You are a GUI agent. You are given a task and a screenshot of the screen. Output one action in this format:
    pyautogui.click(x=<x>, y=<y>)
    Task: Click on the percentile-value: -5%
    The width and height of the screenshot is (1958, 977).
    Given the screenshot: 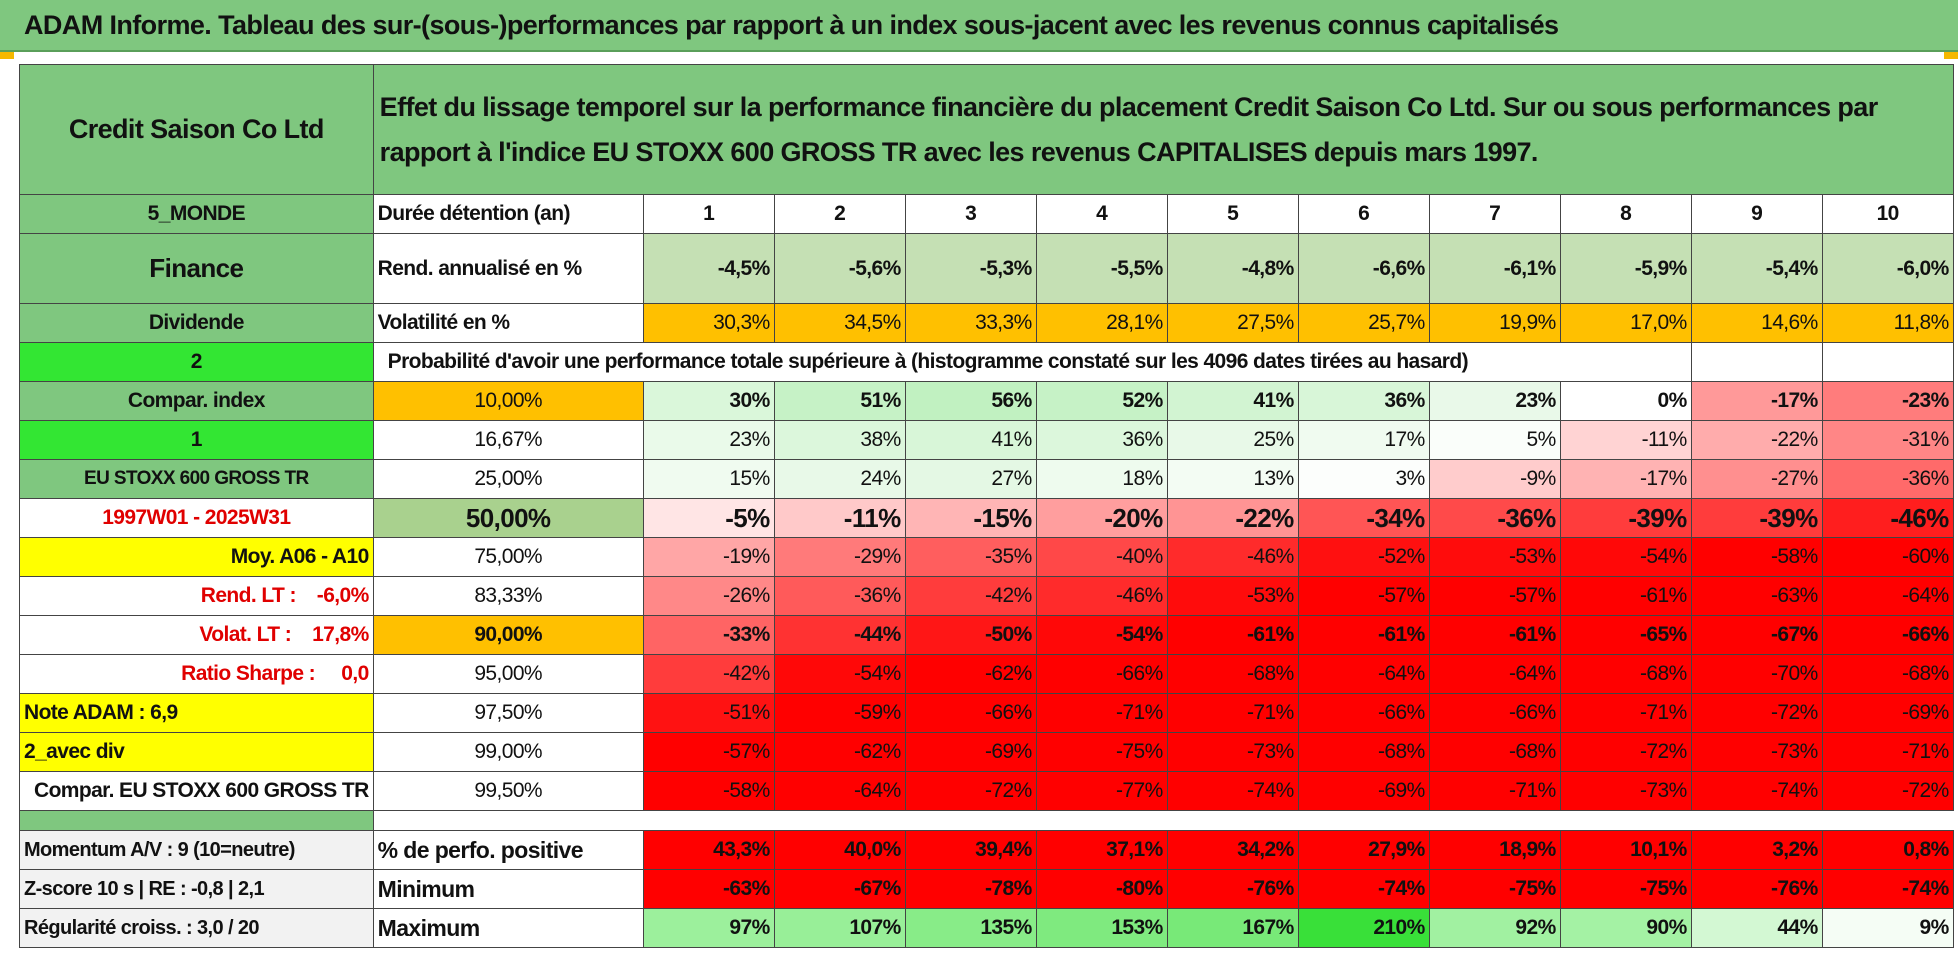 What is the action you would take?
    pyautogui.click(x=708, y=518)
    